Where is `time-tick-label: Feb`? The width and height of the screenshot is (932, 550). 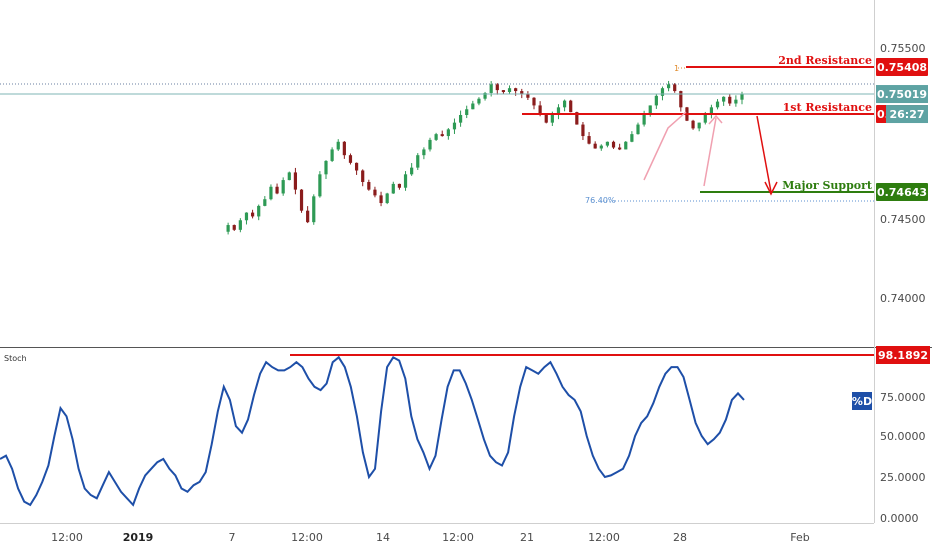
time-tick-label: Feb is located at coordinates (799, 537).